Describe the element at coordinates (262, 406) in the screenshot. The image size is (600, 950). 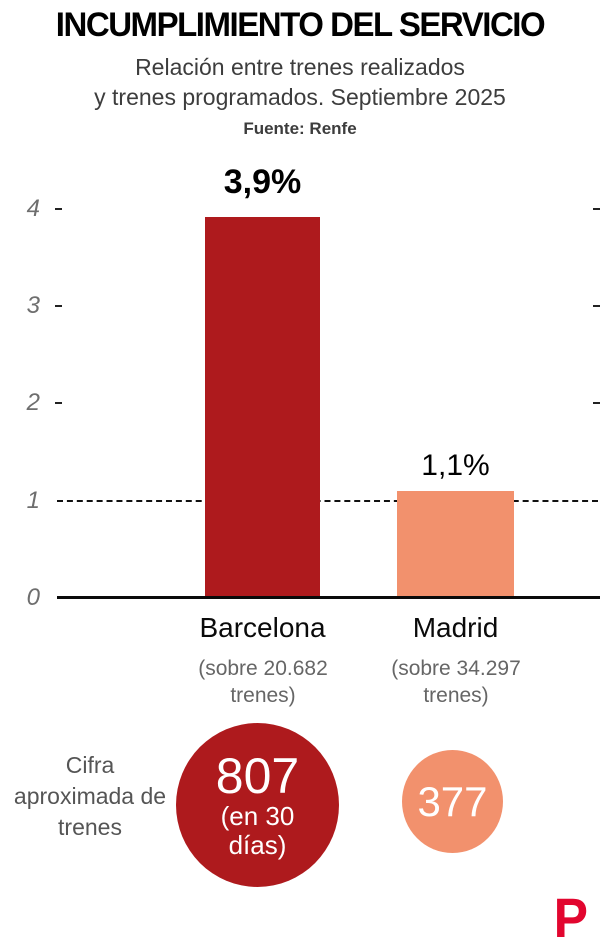
I see `bar-barcelona` at that location.